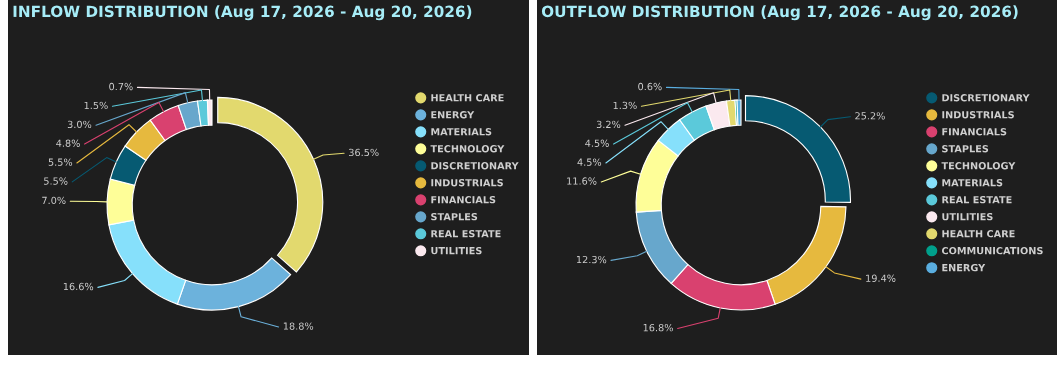 The image size is (1064, 365). I want to click on data-label: 7.0%, so click(54, 200).